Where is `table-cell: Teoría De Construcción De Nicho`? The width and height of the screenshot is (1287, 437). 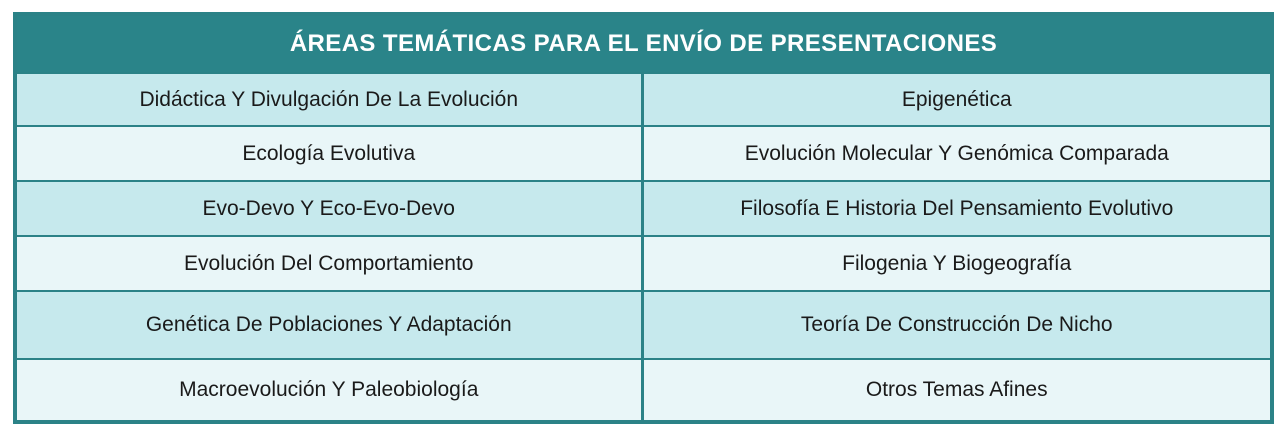
table-cell: Teoría De Construcción De Nicho is located at coordinates (956, 325).